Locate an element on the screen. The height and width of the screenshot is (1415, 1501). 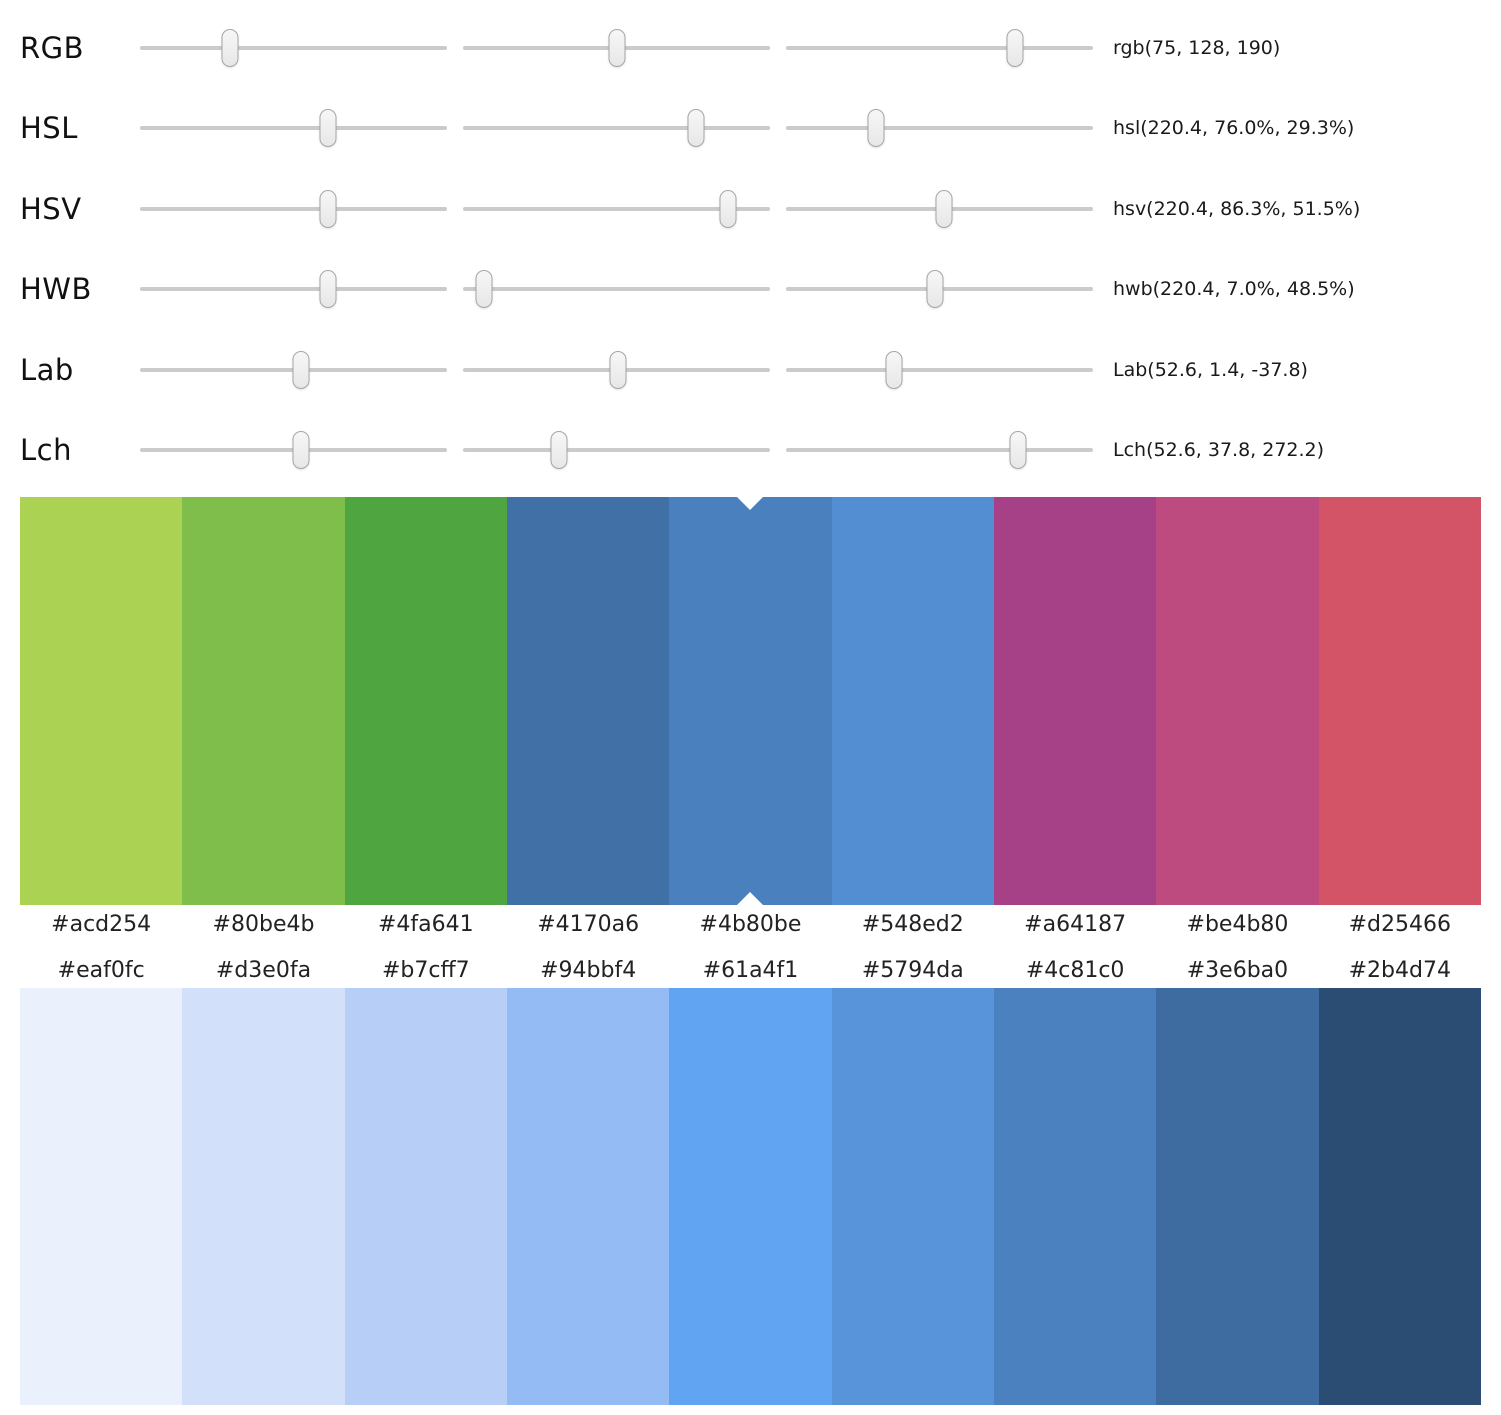
colorspace-label-hsv: HSV is located at coordinates (51, 209).